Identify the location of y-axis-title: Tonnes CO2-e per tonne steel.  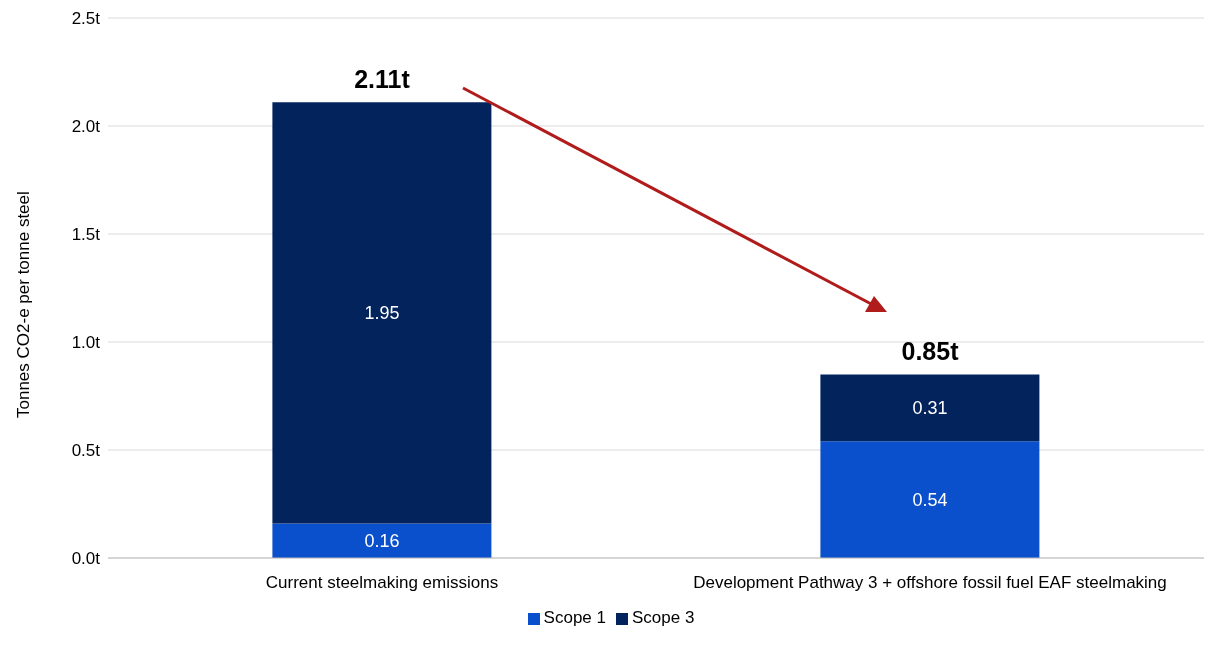
(24, 304).